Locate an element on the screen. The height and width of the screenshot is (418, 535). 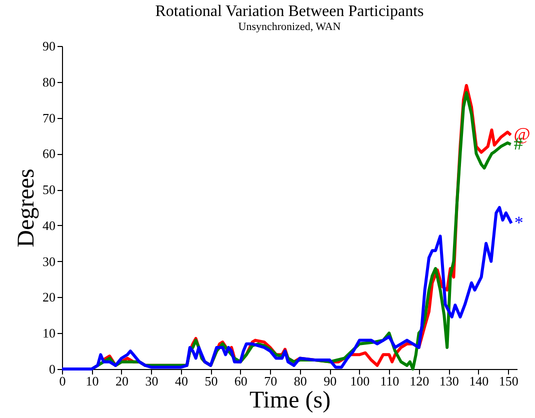
x-tick-label: 130 is located at coordinates (449, 381).